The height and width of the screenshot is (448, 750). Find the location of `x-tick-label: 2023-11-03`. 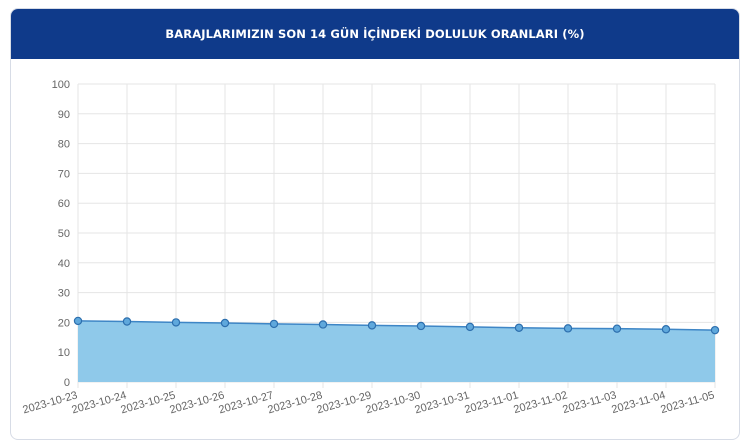

x-tick-label: 2023-11-03 is located at coordinates (589, 402).